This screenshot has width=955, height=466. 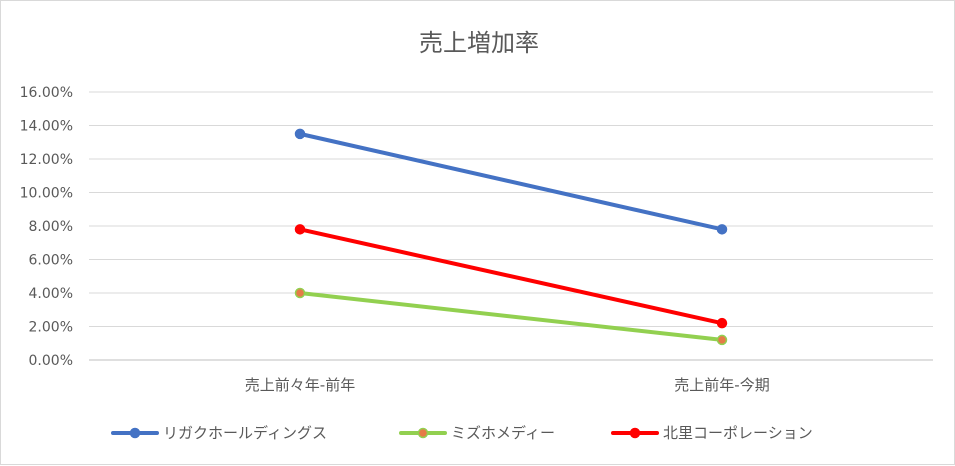 I want to click on x-tick-label: 売上前々年-前年, so click(x=300, y=385).